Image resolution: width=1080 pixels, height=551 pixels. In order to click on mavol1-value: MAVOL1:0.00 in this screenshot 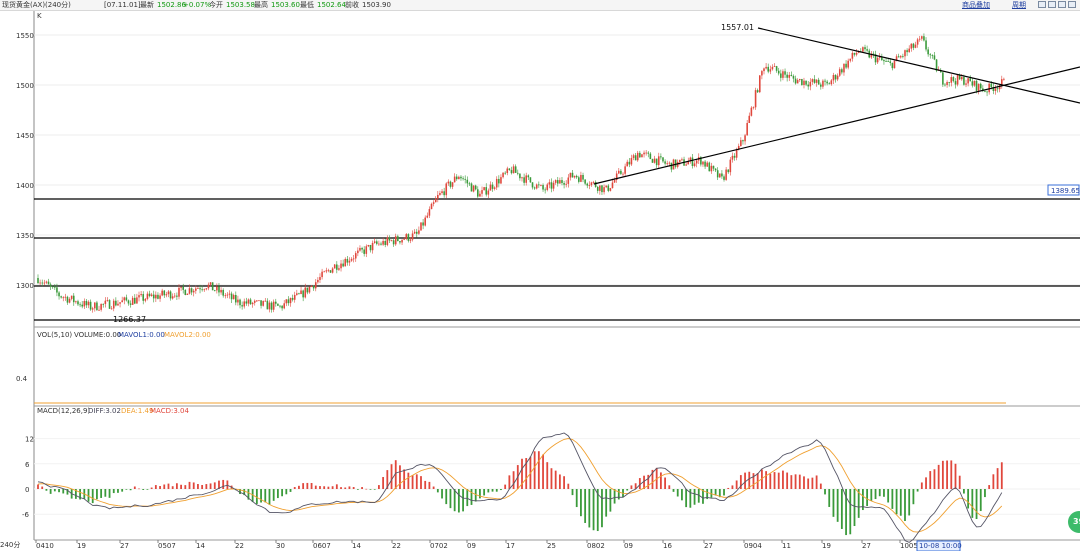, I will do `click(141, 335)`.